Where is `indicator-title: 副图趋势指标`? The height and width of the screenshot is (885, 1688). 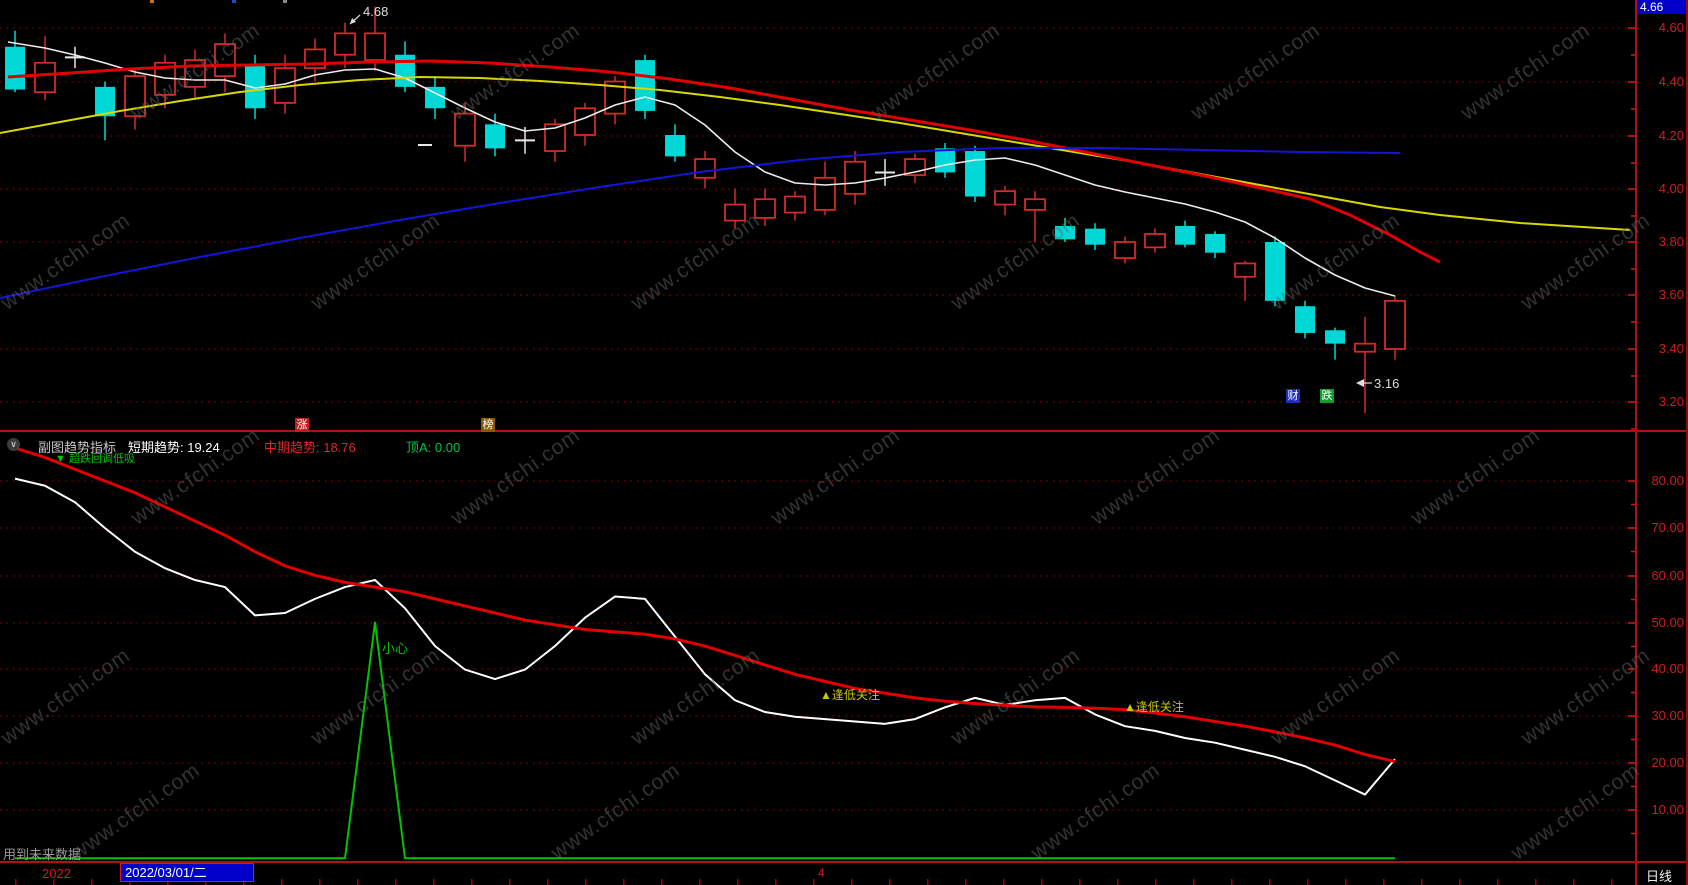 indicator-title: 副图趋势指标 is located at coordinates (77, 447).